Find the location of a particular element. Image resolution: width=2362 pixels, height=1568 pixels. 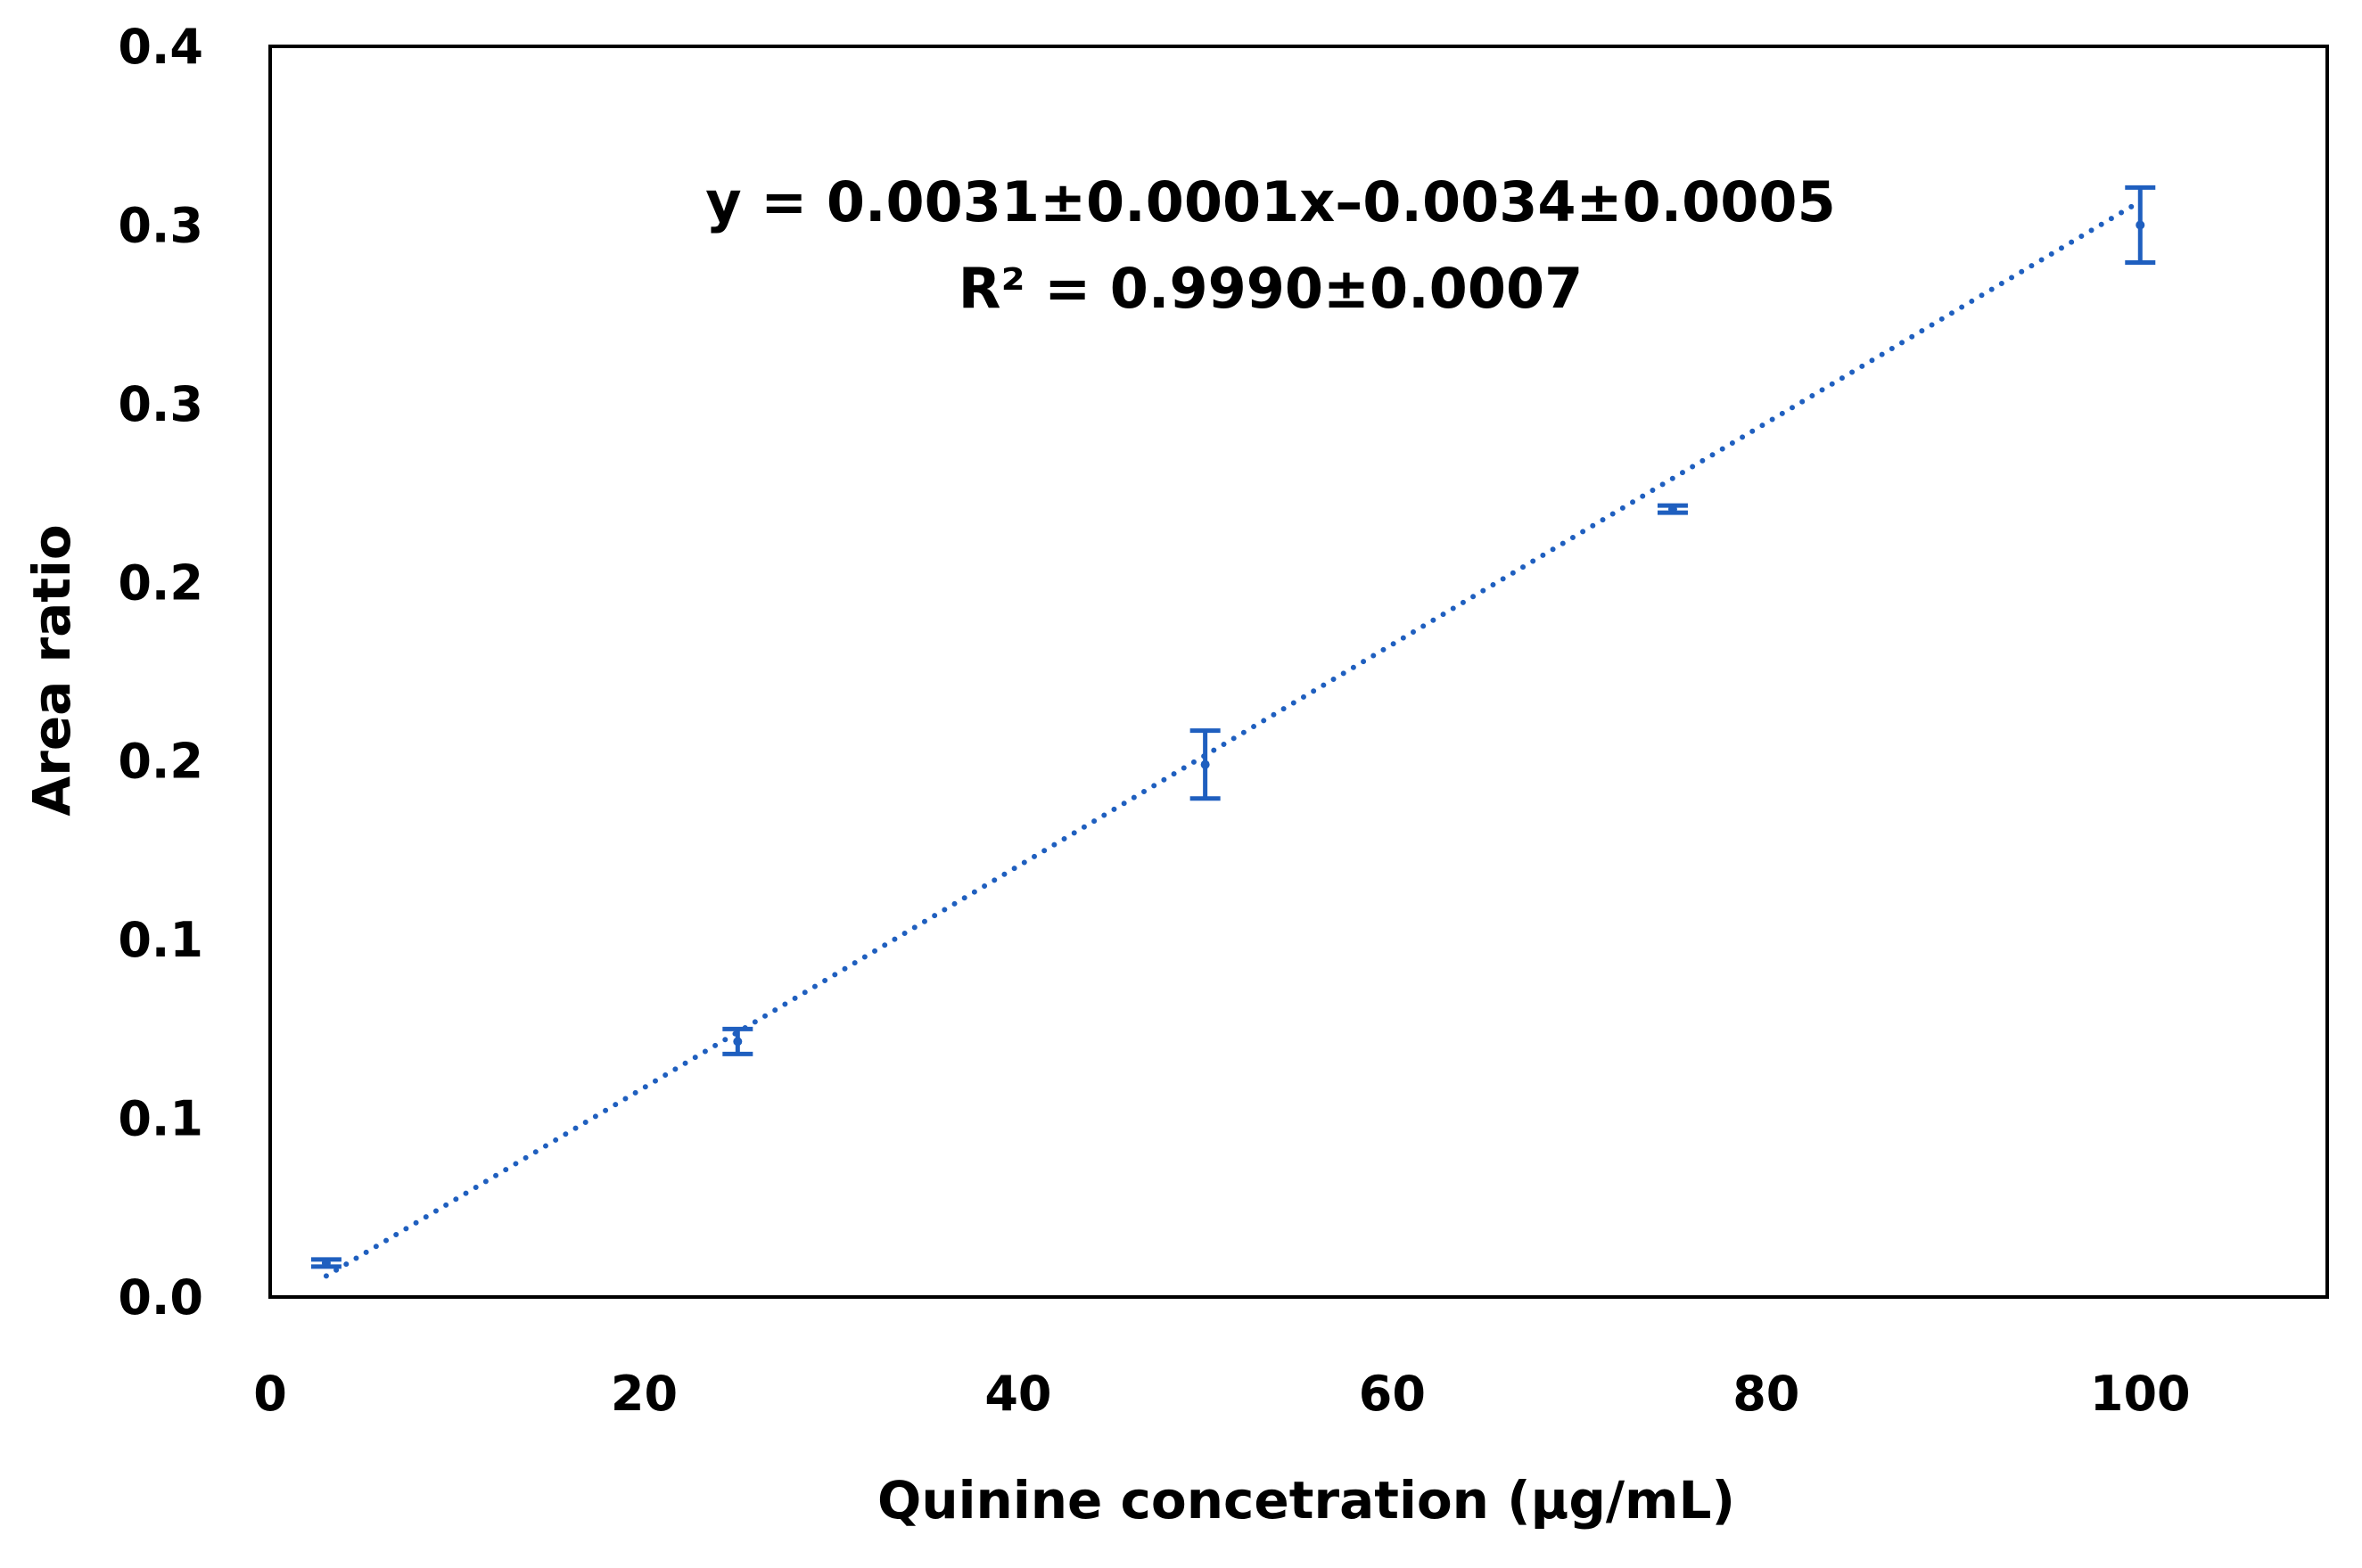

x-tick-label: 40 is located at coordinates (1017, 1394).